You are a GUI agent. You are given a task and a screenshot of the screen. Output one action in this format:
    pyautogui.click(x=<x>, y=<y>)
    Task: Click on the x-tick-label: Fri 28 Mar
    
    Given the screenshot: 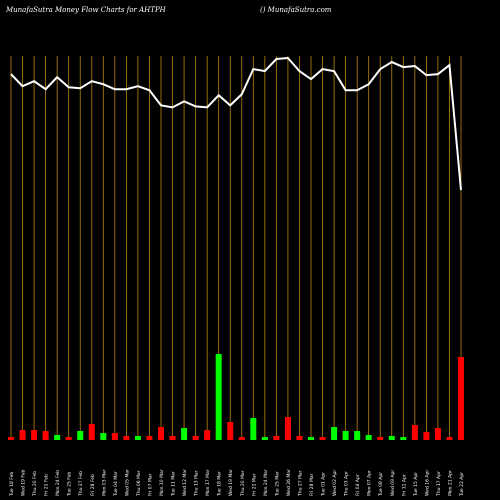 What is the action you would take?
    pyautogui.click(x=312, y=484)
    